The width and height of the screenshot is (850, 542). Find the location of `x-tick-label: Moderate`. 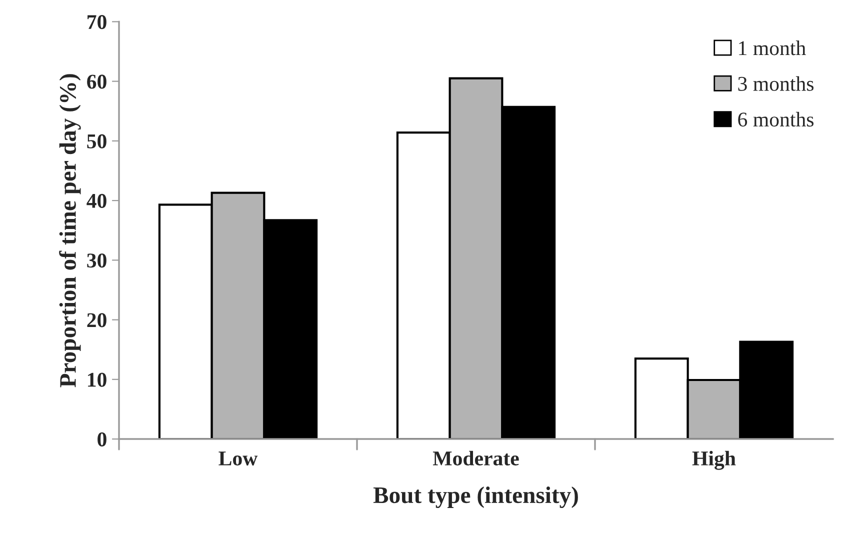

x-tick-label: Moderate is located at coordinates (475, 458).